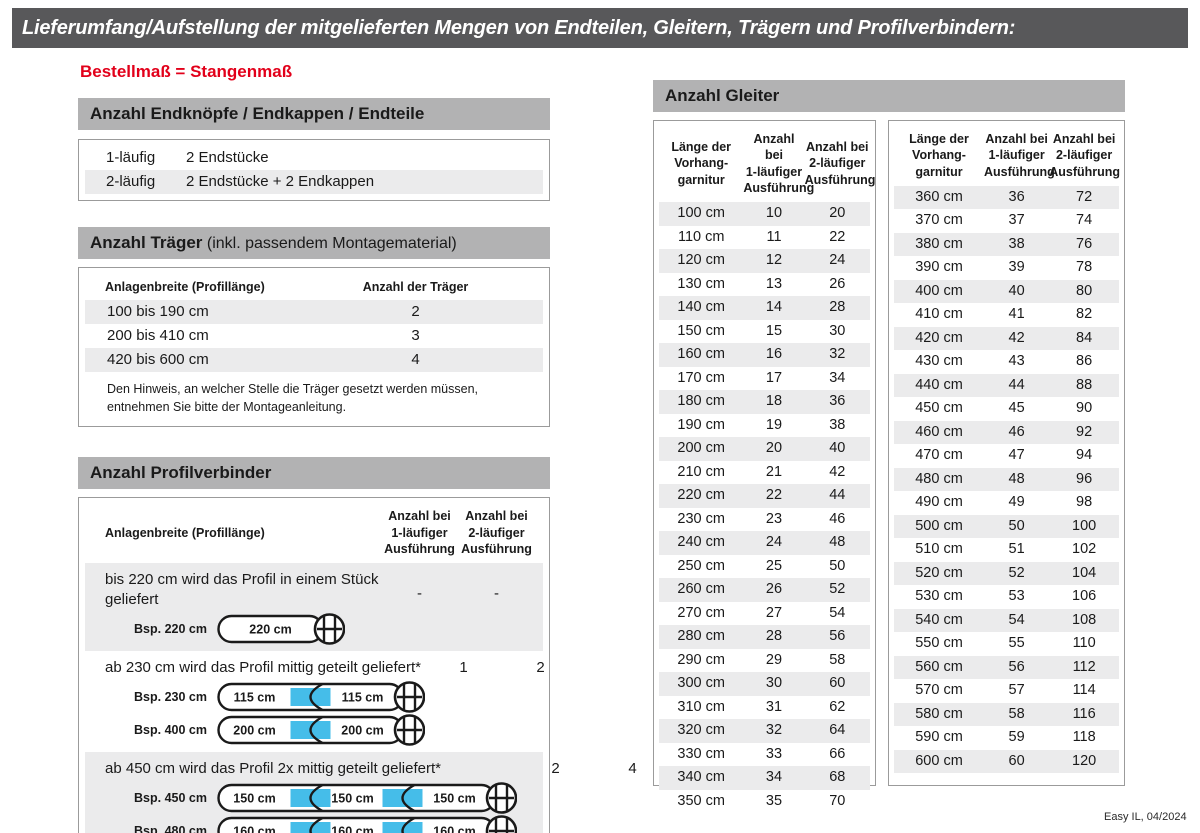 The height and width of the screenshot is (833, 1200). I want to click on count-2-run-cell: 22, so click(837, 236).